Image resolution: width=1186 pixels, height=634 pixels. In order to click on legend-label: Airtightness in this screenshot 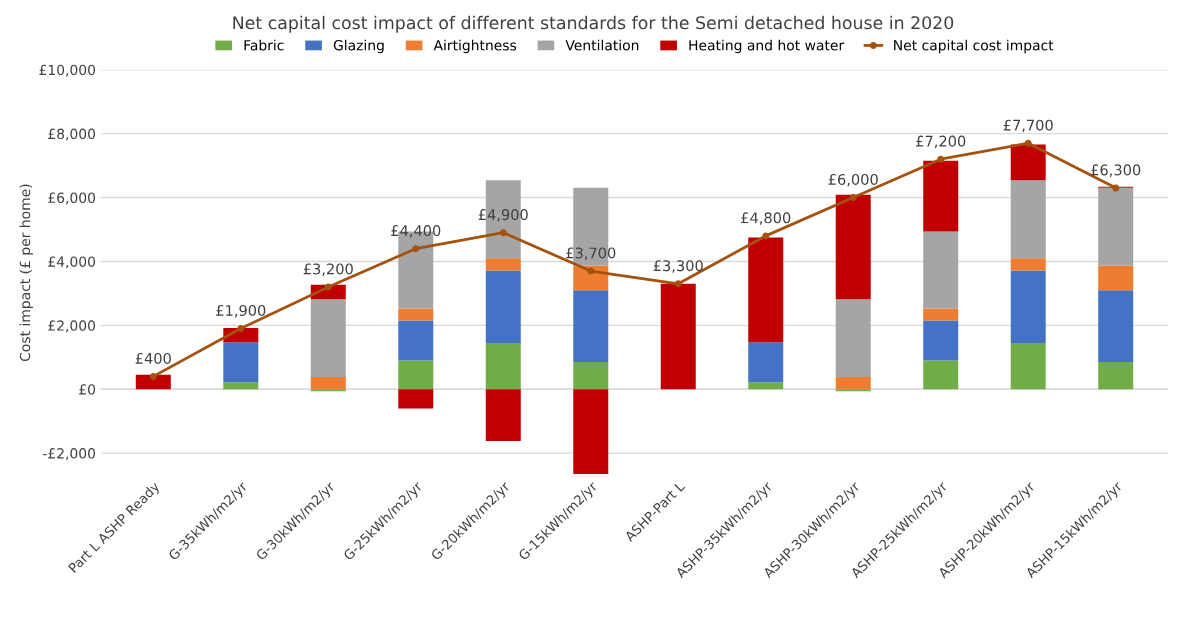, I will do `click(475, 46)`.